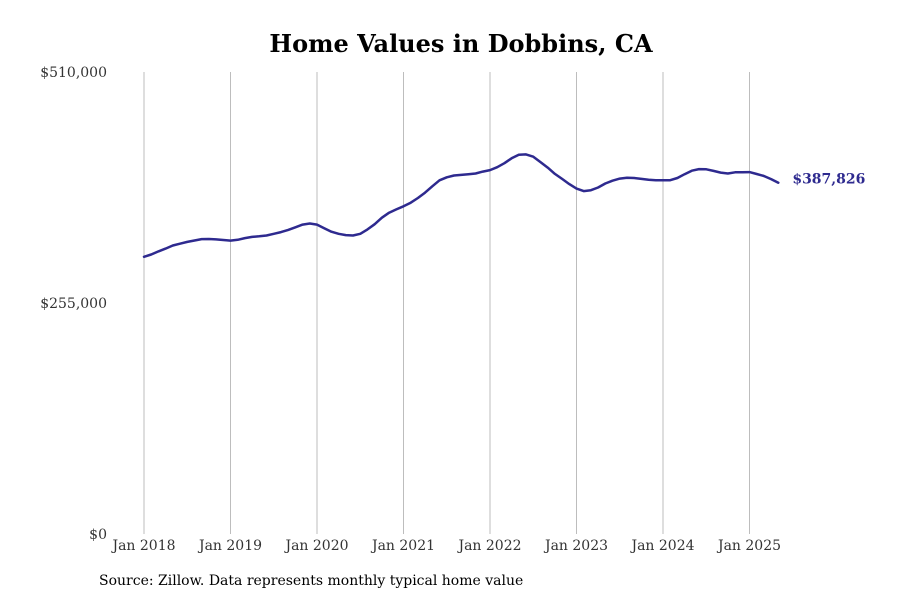 This screenshot has height=600, width=900. What do you see at coordinates (461, 206) in the screenshot?
I see `series-line` at bounding box center [461, 206].